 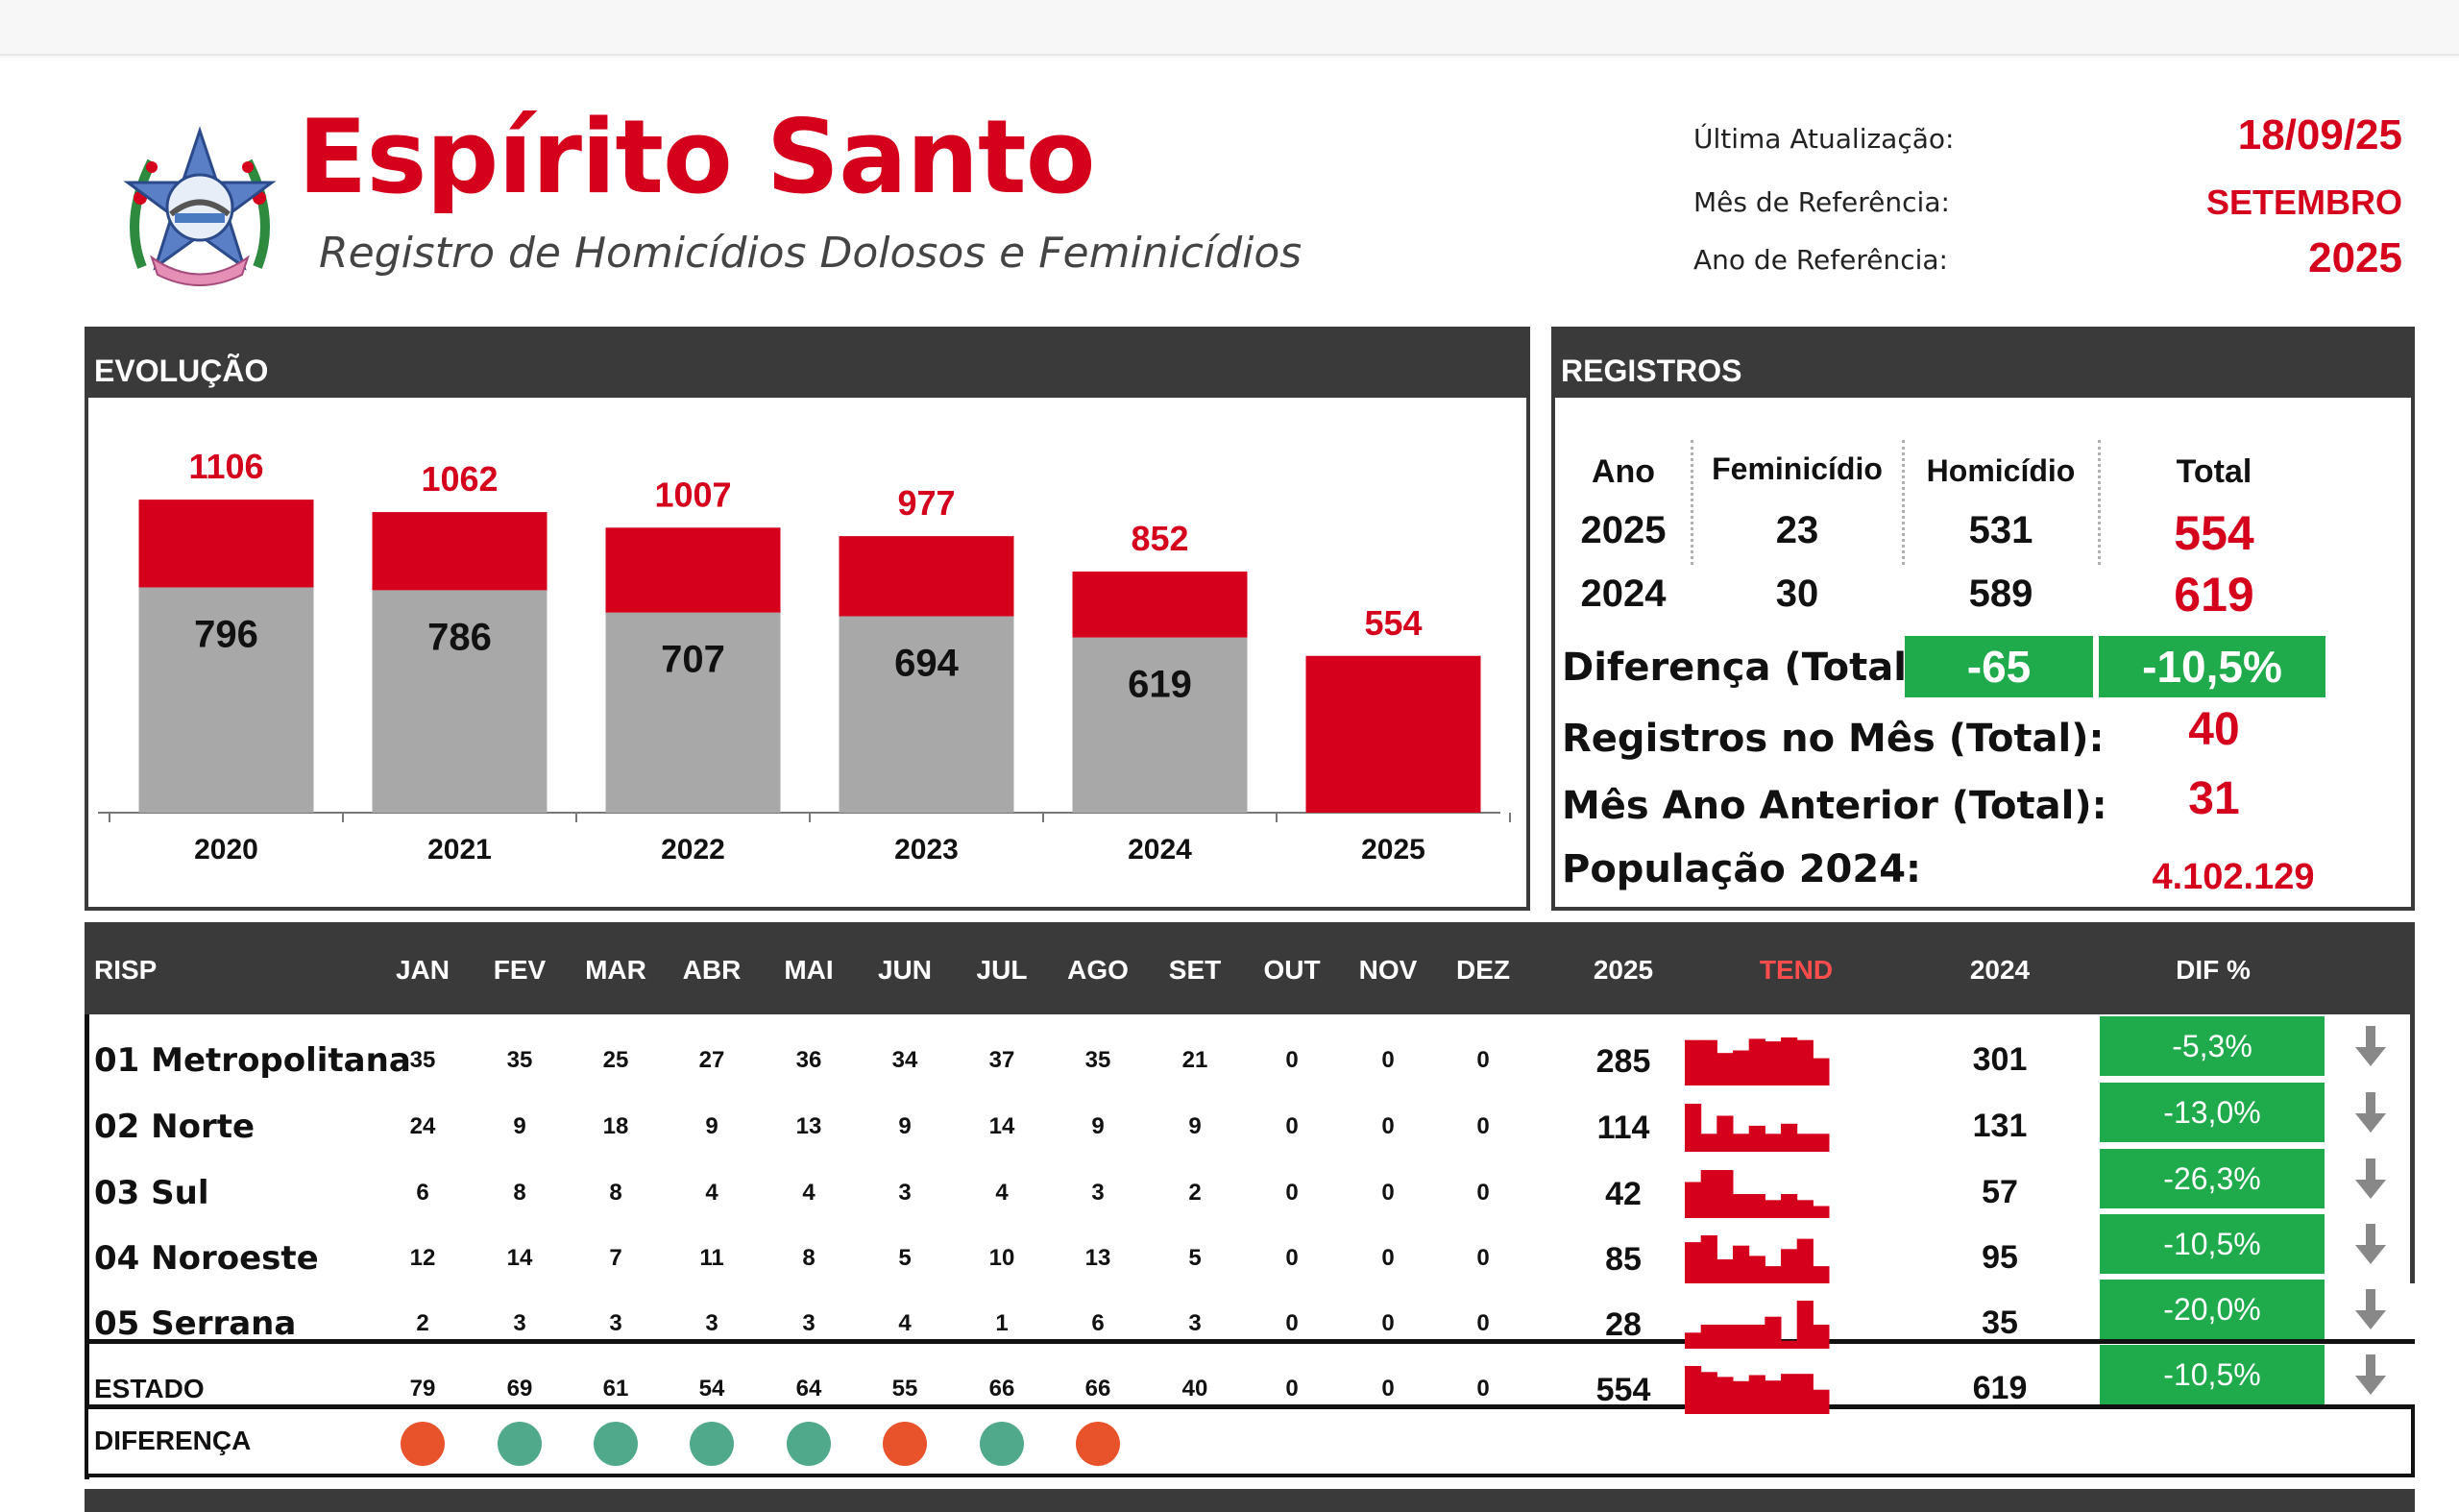 I want to click on table-row-name: 01 Metropolitana, so click(x=252, y=1060).